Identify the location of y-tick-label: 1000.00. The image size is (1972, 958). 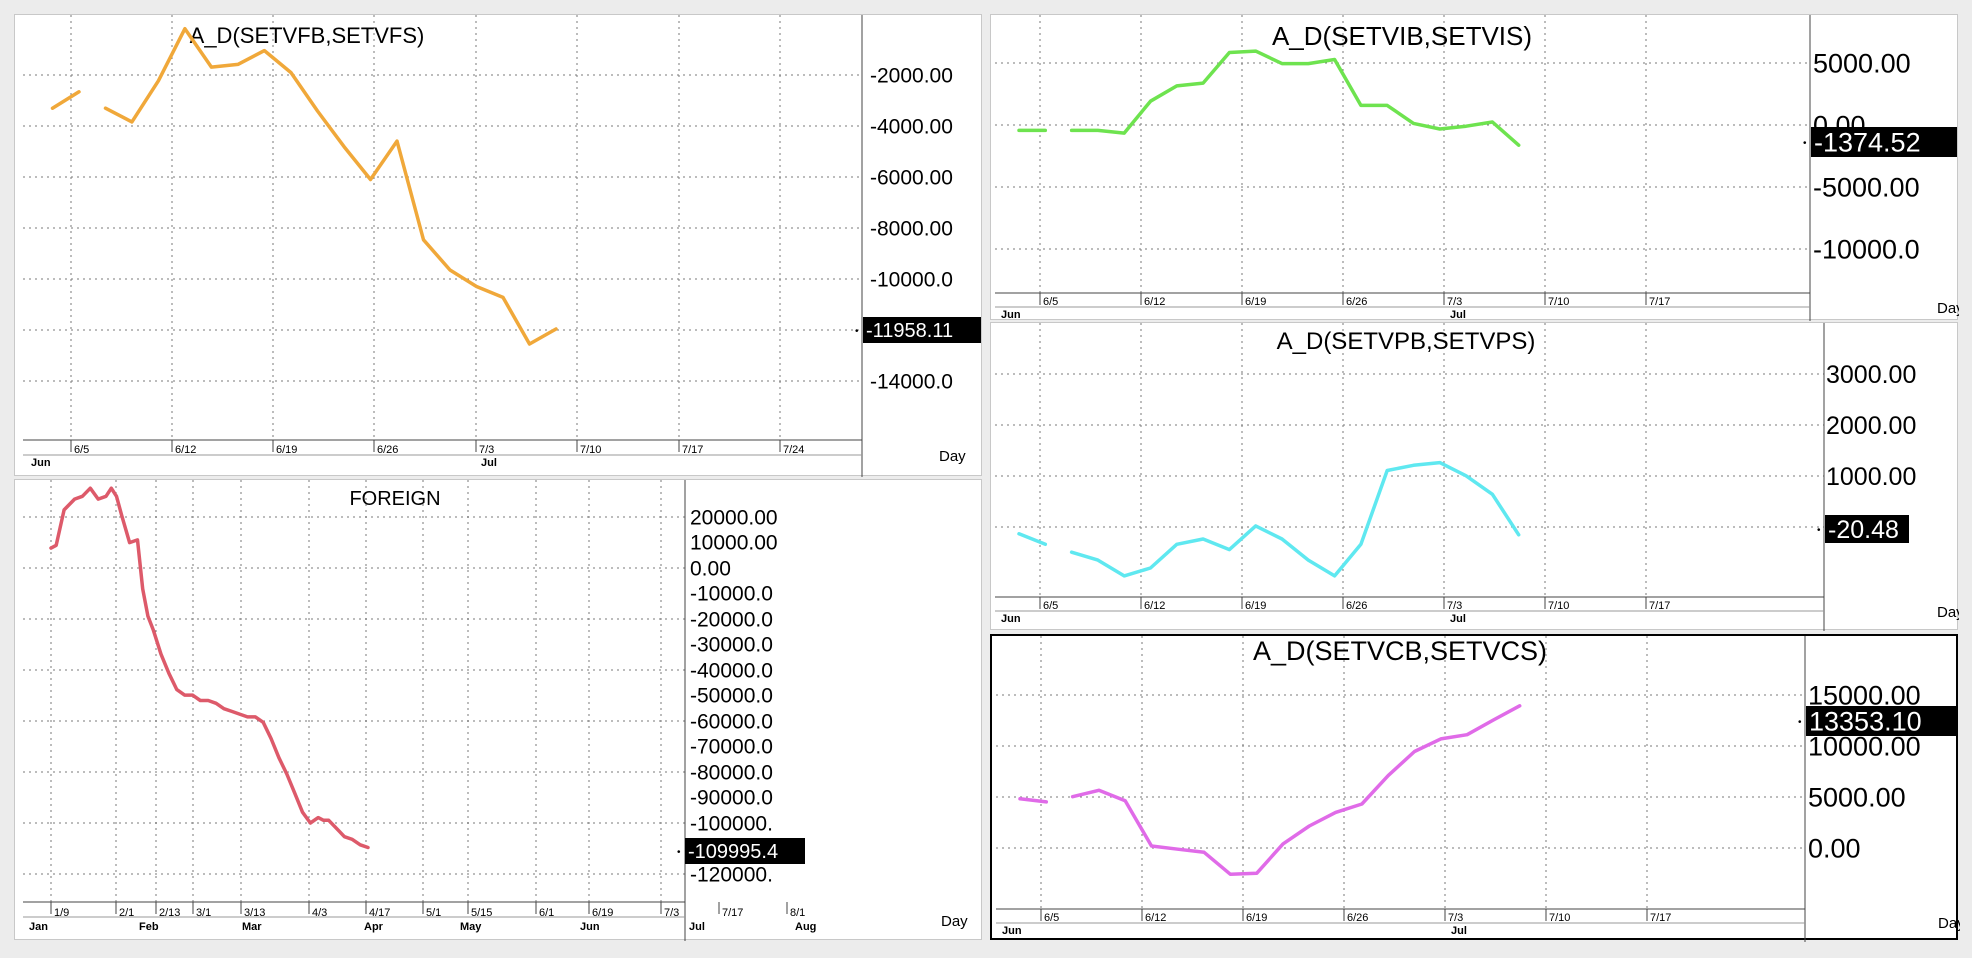
(1871, 477).